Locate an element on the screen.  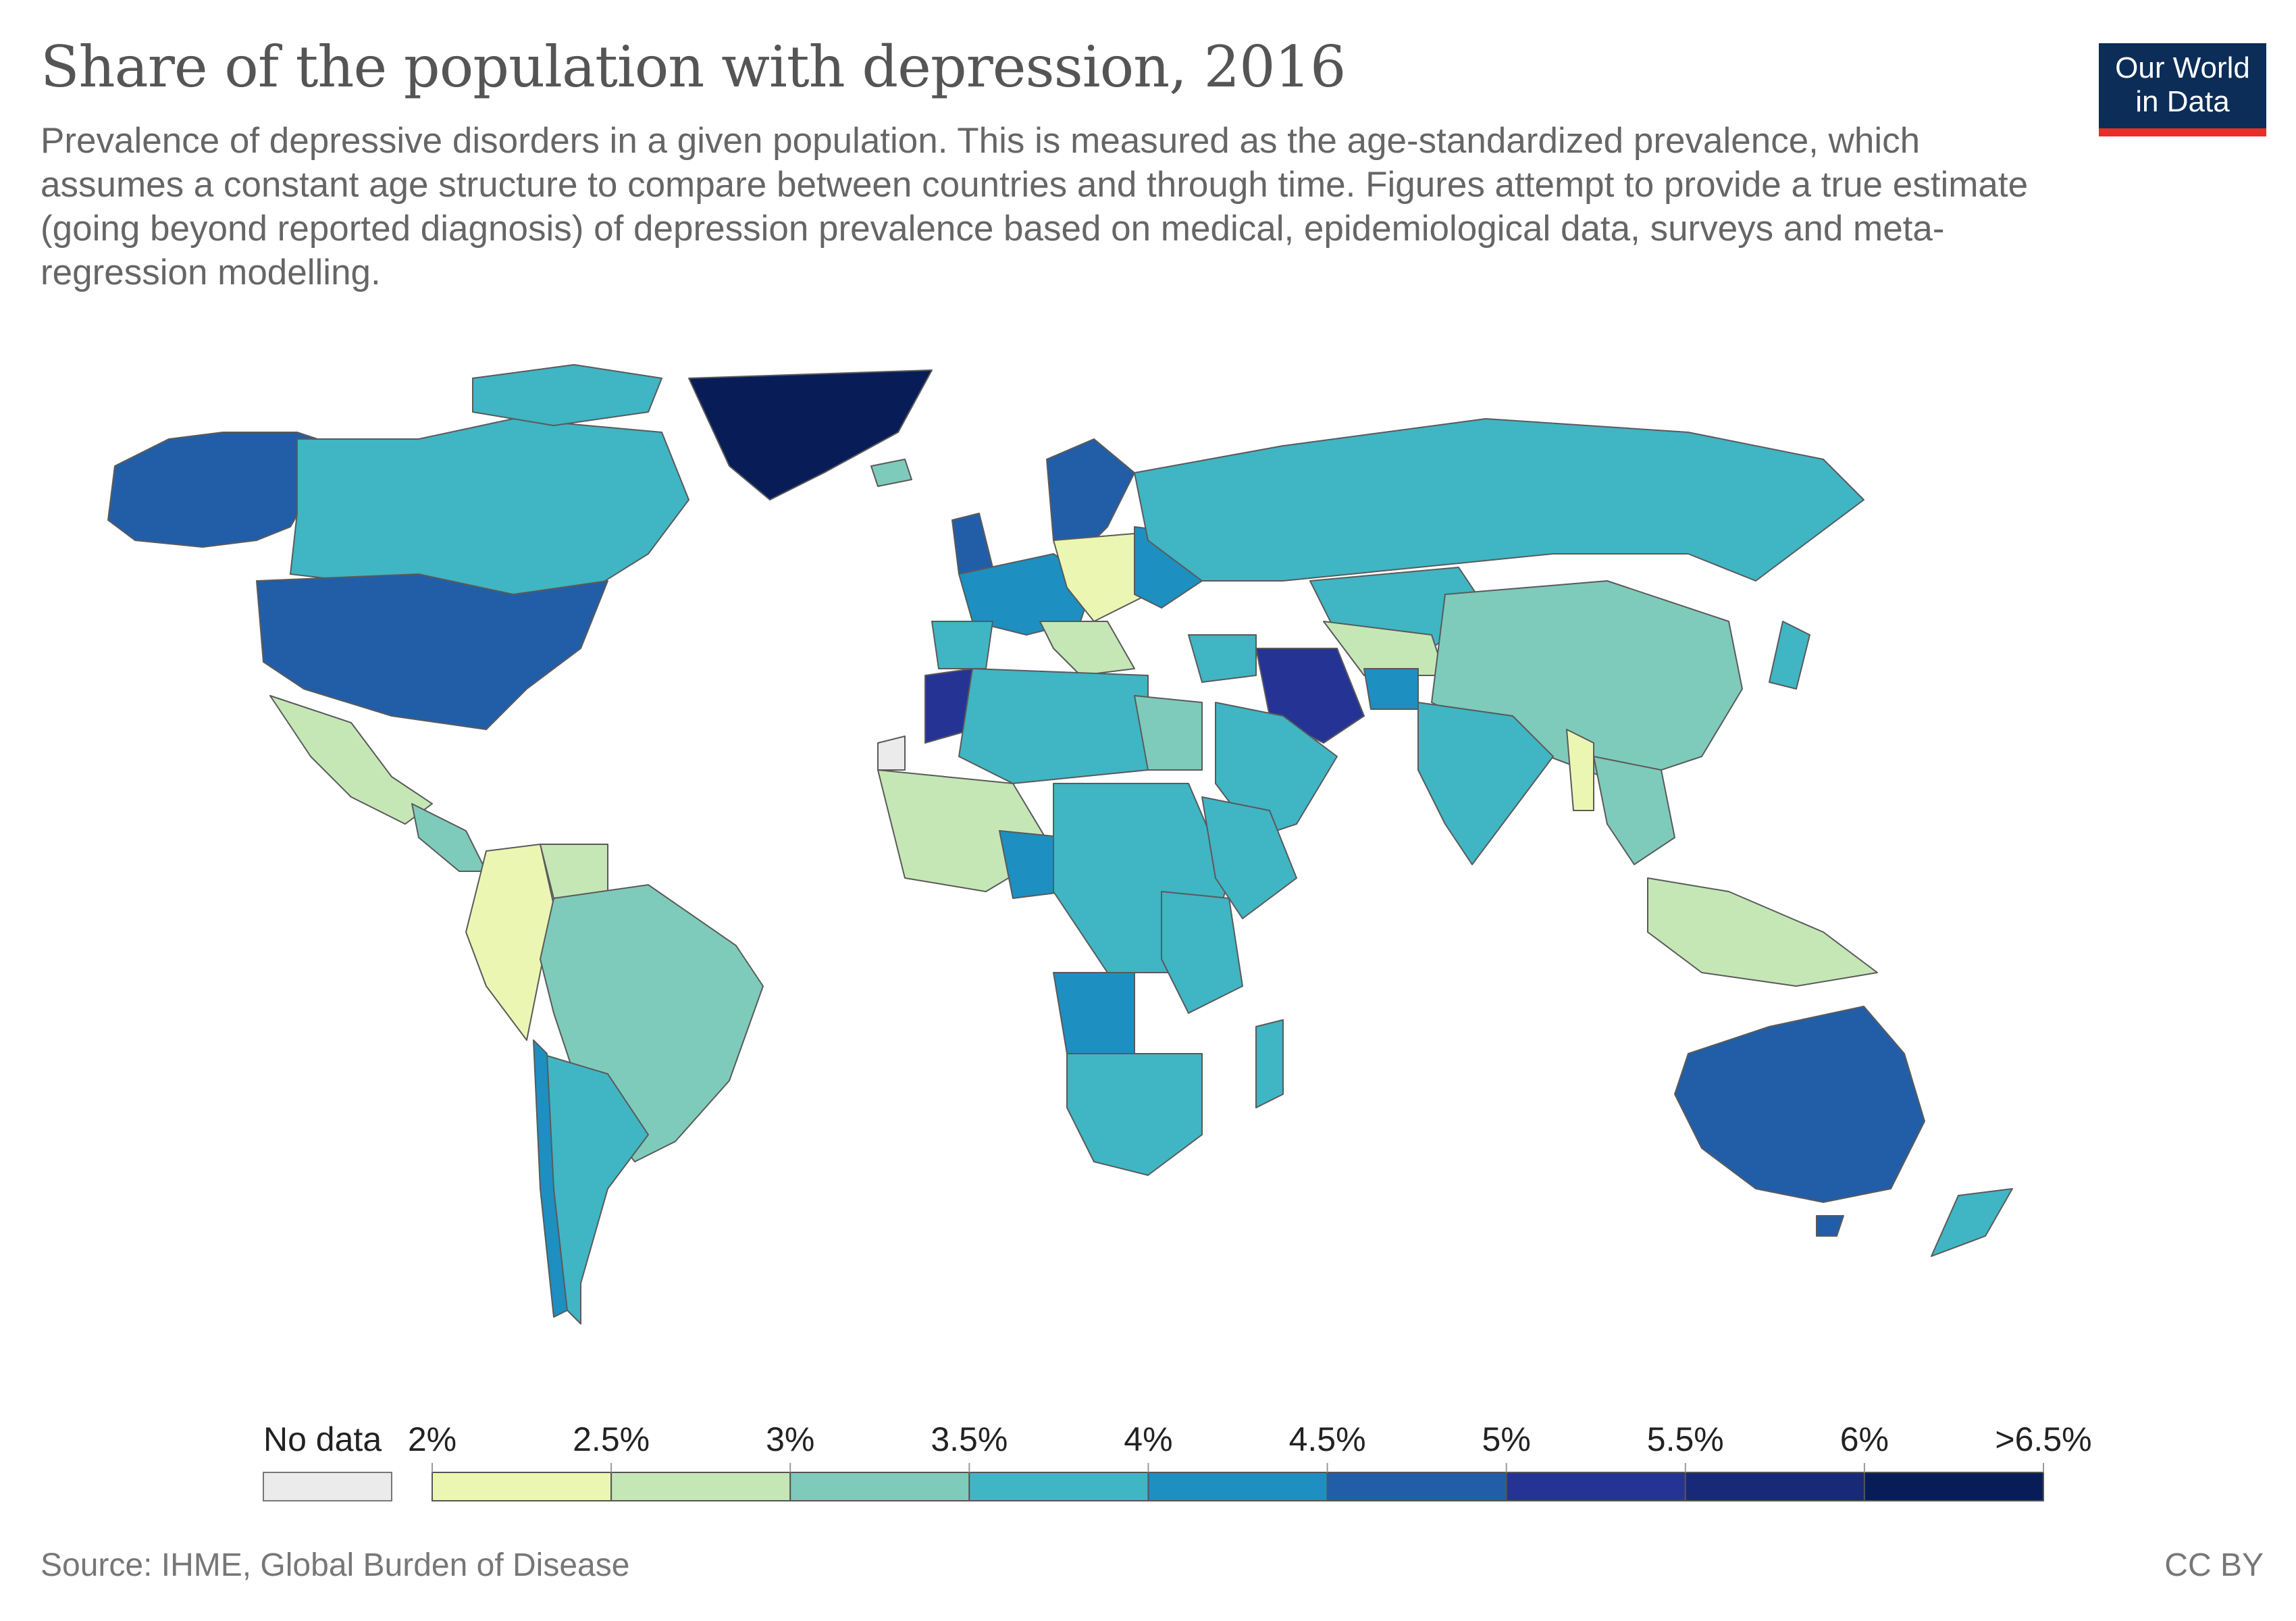
region-angola is located at coordinates (1094, 1013).